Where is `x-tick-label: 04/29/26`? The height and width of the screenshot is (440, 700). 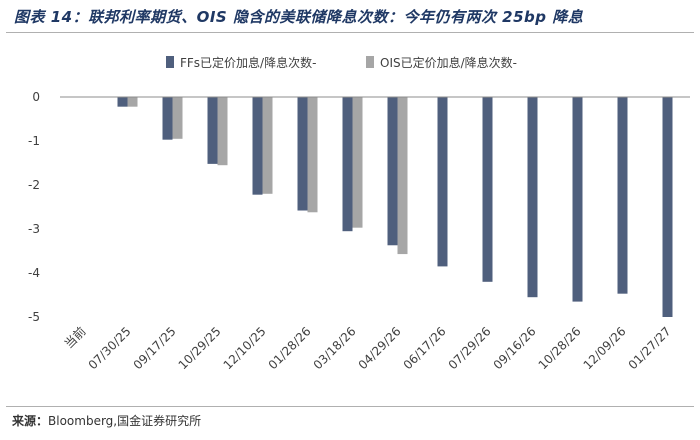
x-tick-label: 04/29/26 is located at coordinates (380, 348).